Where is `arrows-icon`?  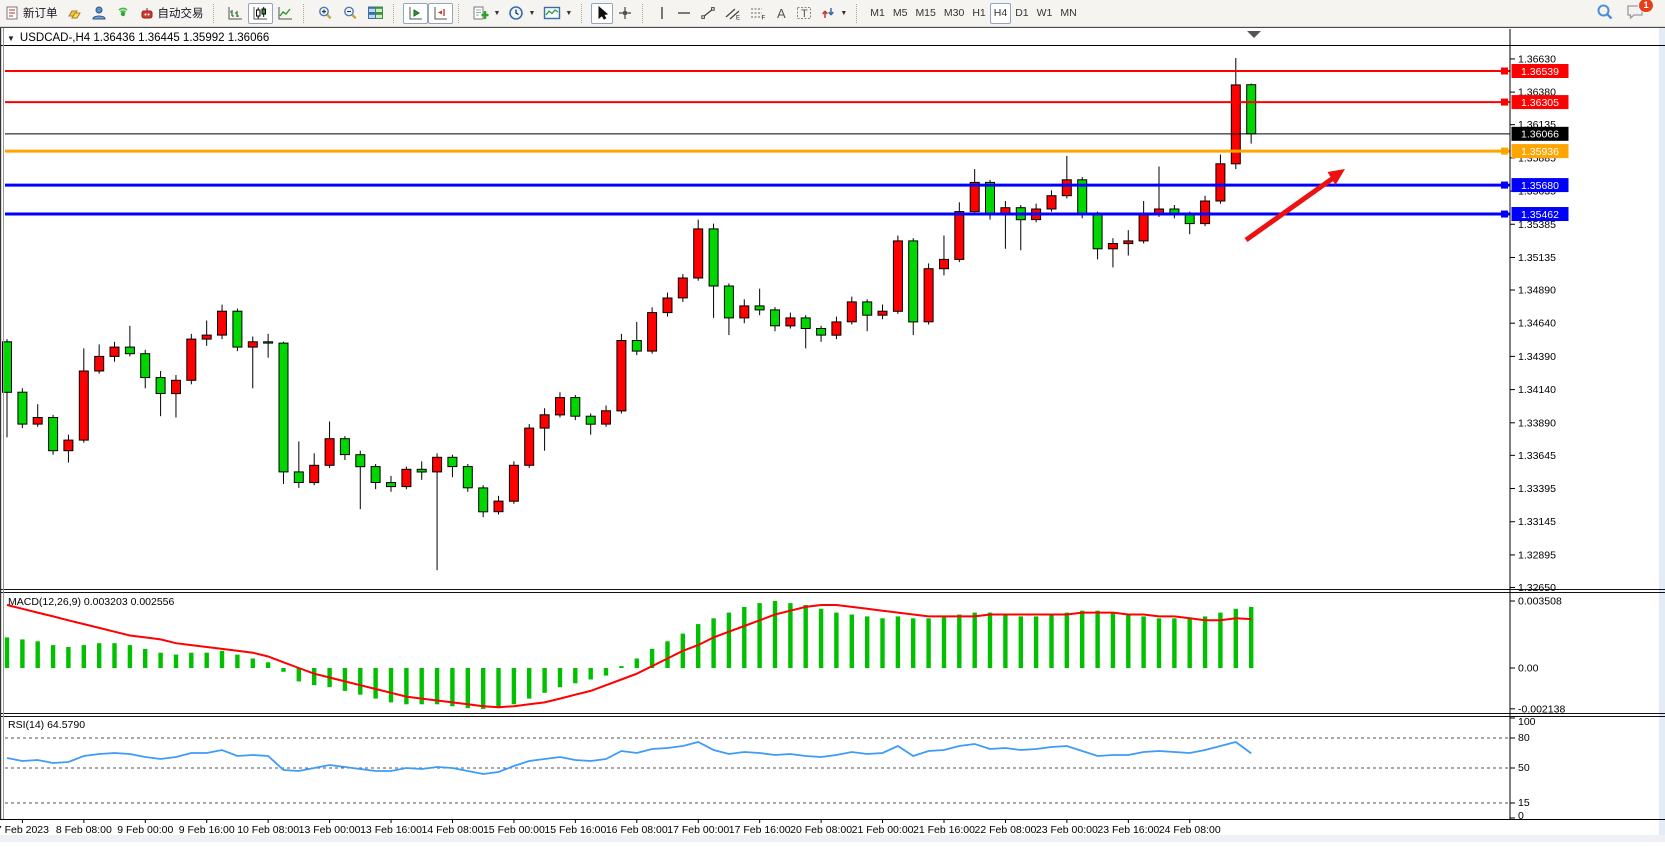
arrows-icon is located at coordinates (828, 13).